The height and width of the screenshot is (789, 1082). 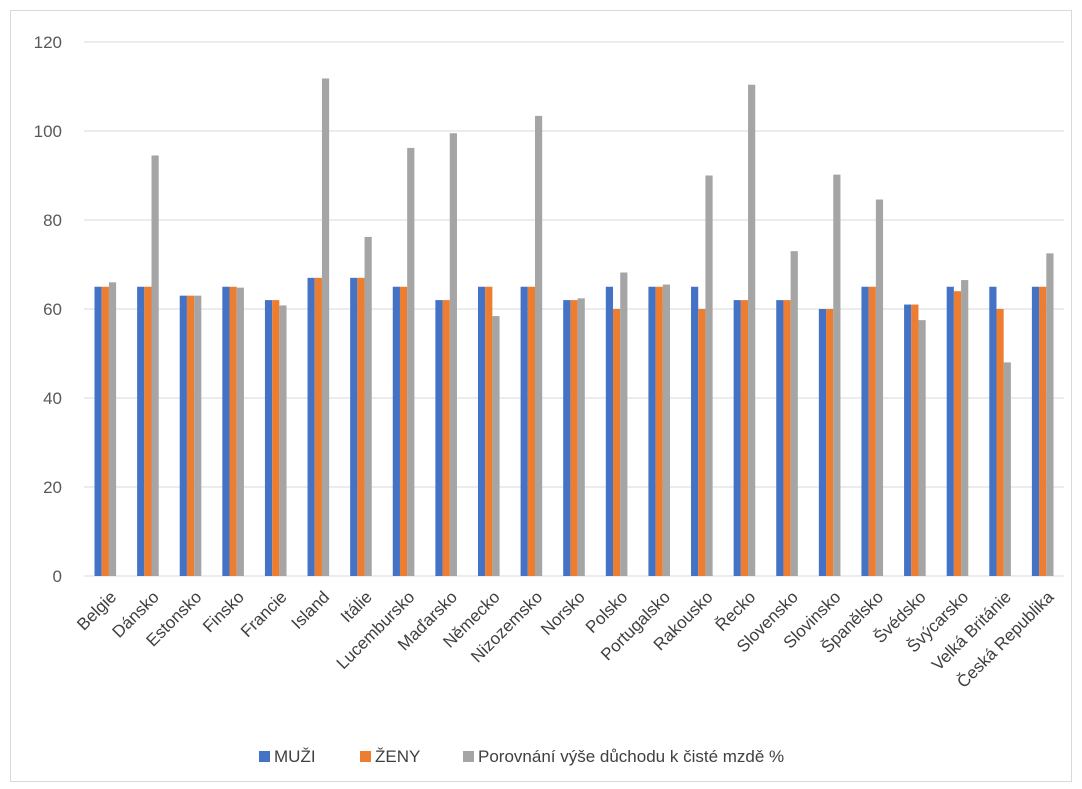 What do you see at coordinates (52, 220) in the screenshot?
I see `y-tick-label: 80` at bounding box center [52, 220].